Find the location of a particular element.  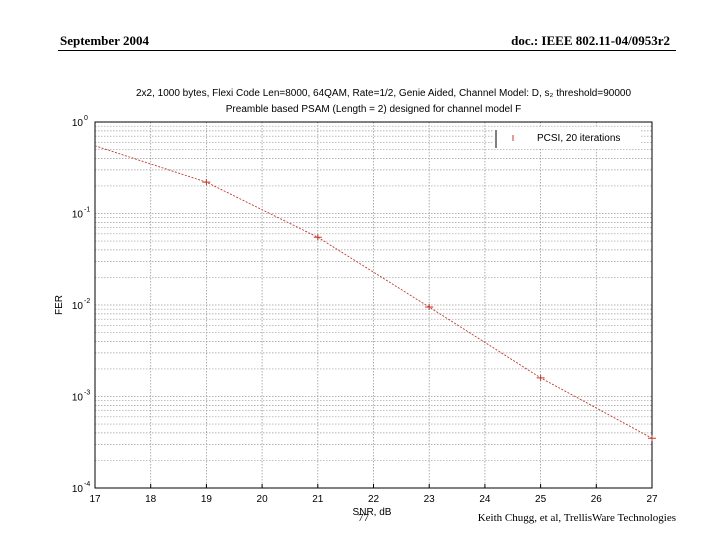

header-date: September 2004 is located at coordinates (104, 40).